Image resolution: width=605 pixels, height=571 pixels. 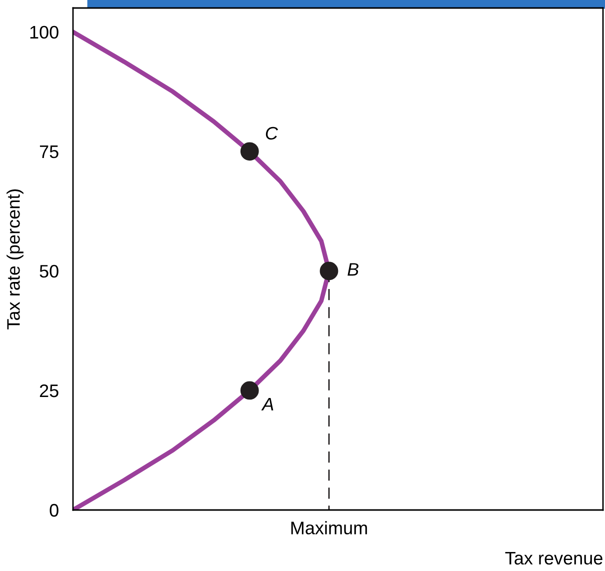 I want to click on annotation: A, so click(x=267, y=404).